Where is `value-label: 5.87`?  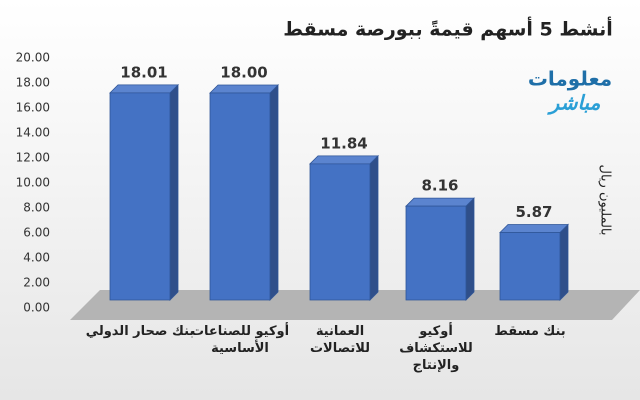
value-label: 5.87 is located at coordinates (533, 212).